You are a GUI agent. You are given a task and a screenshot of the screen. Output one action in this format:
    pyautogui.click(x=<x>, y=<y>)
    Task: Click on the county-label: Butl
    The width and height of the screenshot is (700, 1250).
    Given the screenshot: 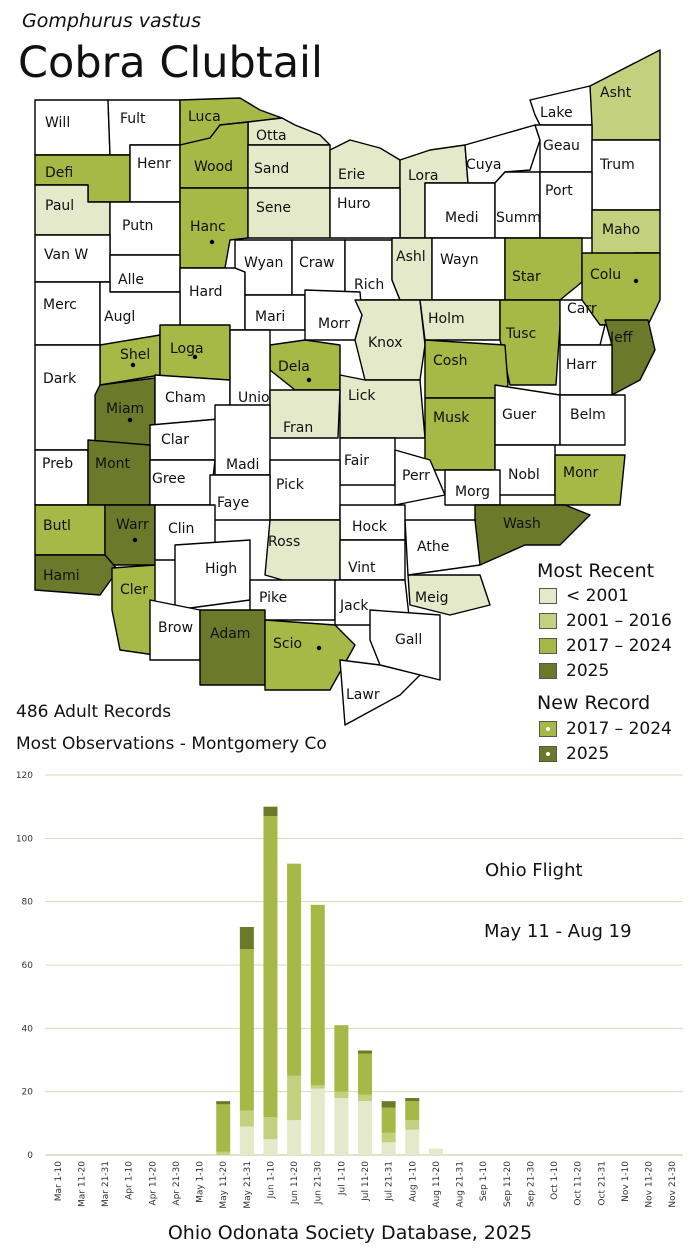 What is the action you would take?
    pyautogui.click(x=57, y=526)
    